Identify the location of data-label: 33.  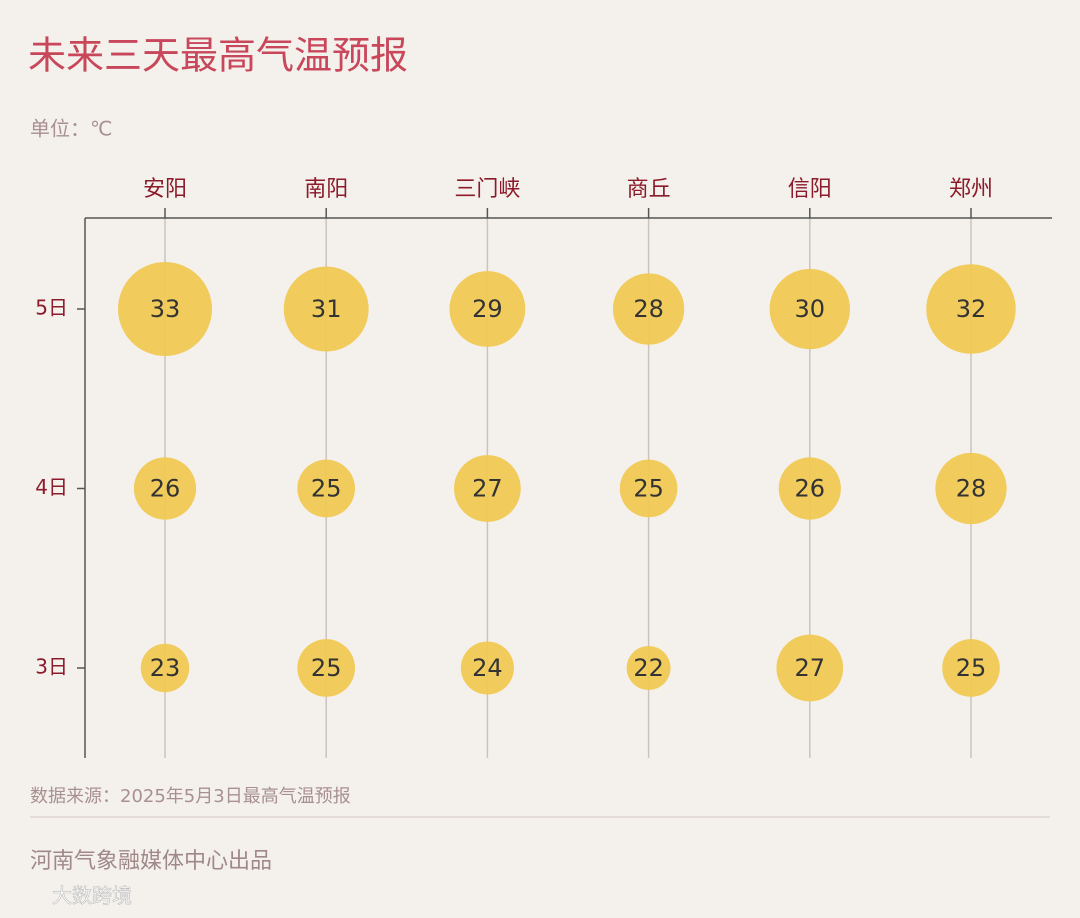
(165, 309).